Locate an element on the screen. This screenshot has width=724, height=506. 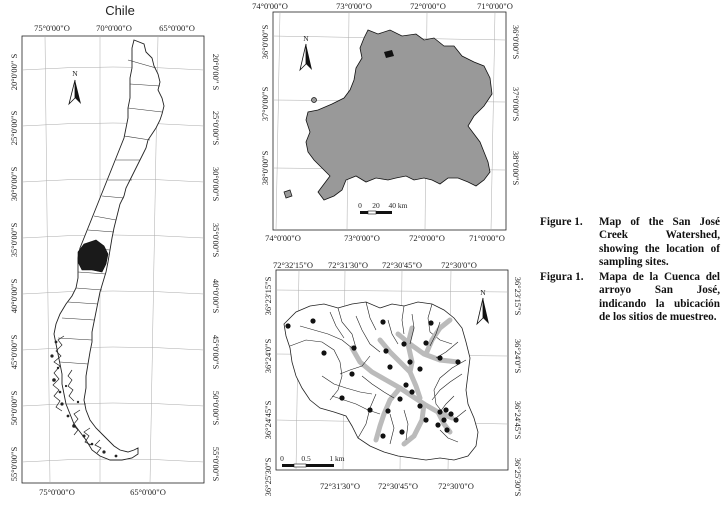
caption-spanish-label: Figura 1. is located at coordinates (562, 277).